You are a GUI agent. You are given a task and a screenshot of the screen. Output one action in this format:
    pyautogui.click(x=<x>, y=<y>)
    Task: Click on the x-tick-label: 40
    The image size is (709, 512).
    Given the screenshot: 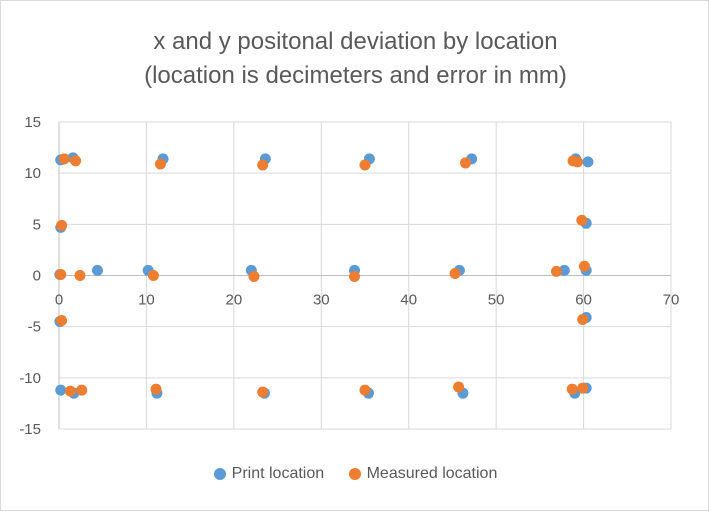 What is the action you would take?
    pyautogui.click(x=408, y=300)
    